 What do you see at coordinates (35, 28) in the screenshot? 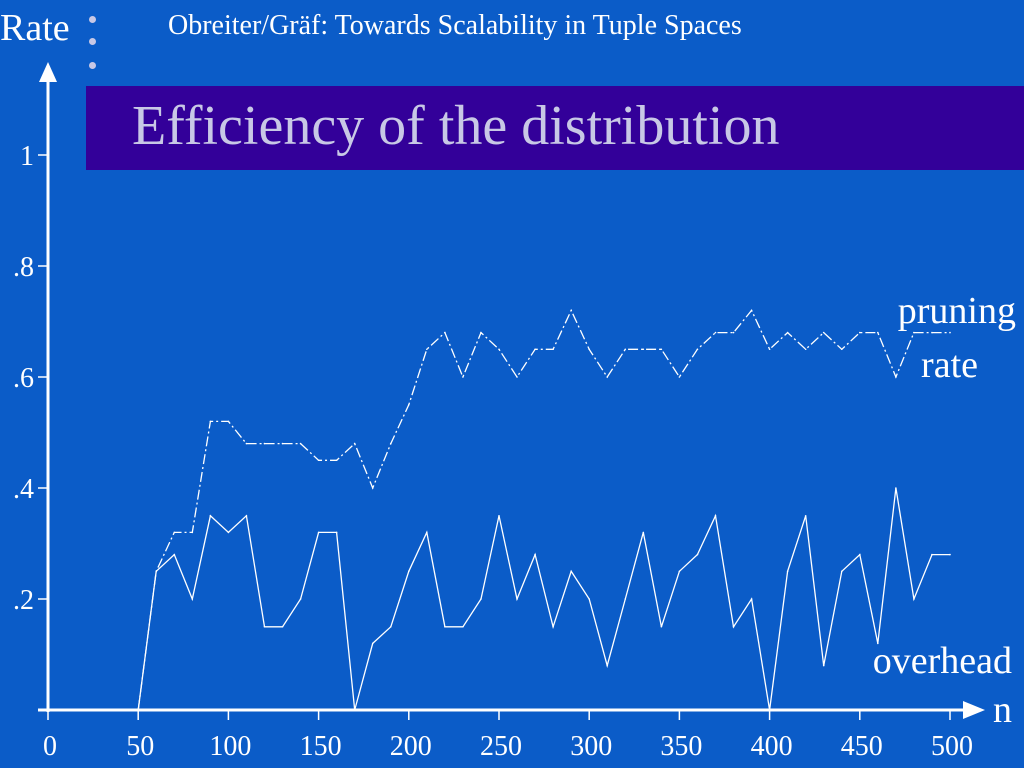
I see `y-axis-label: Rate` at bounding box center [35, 28].